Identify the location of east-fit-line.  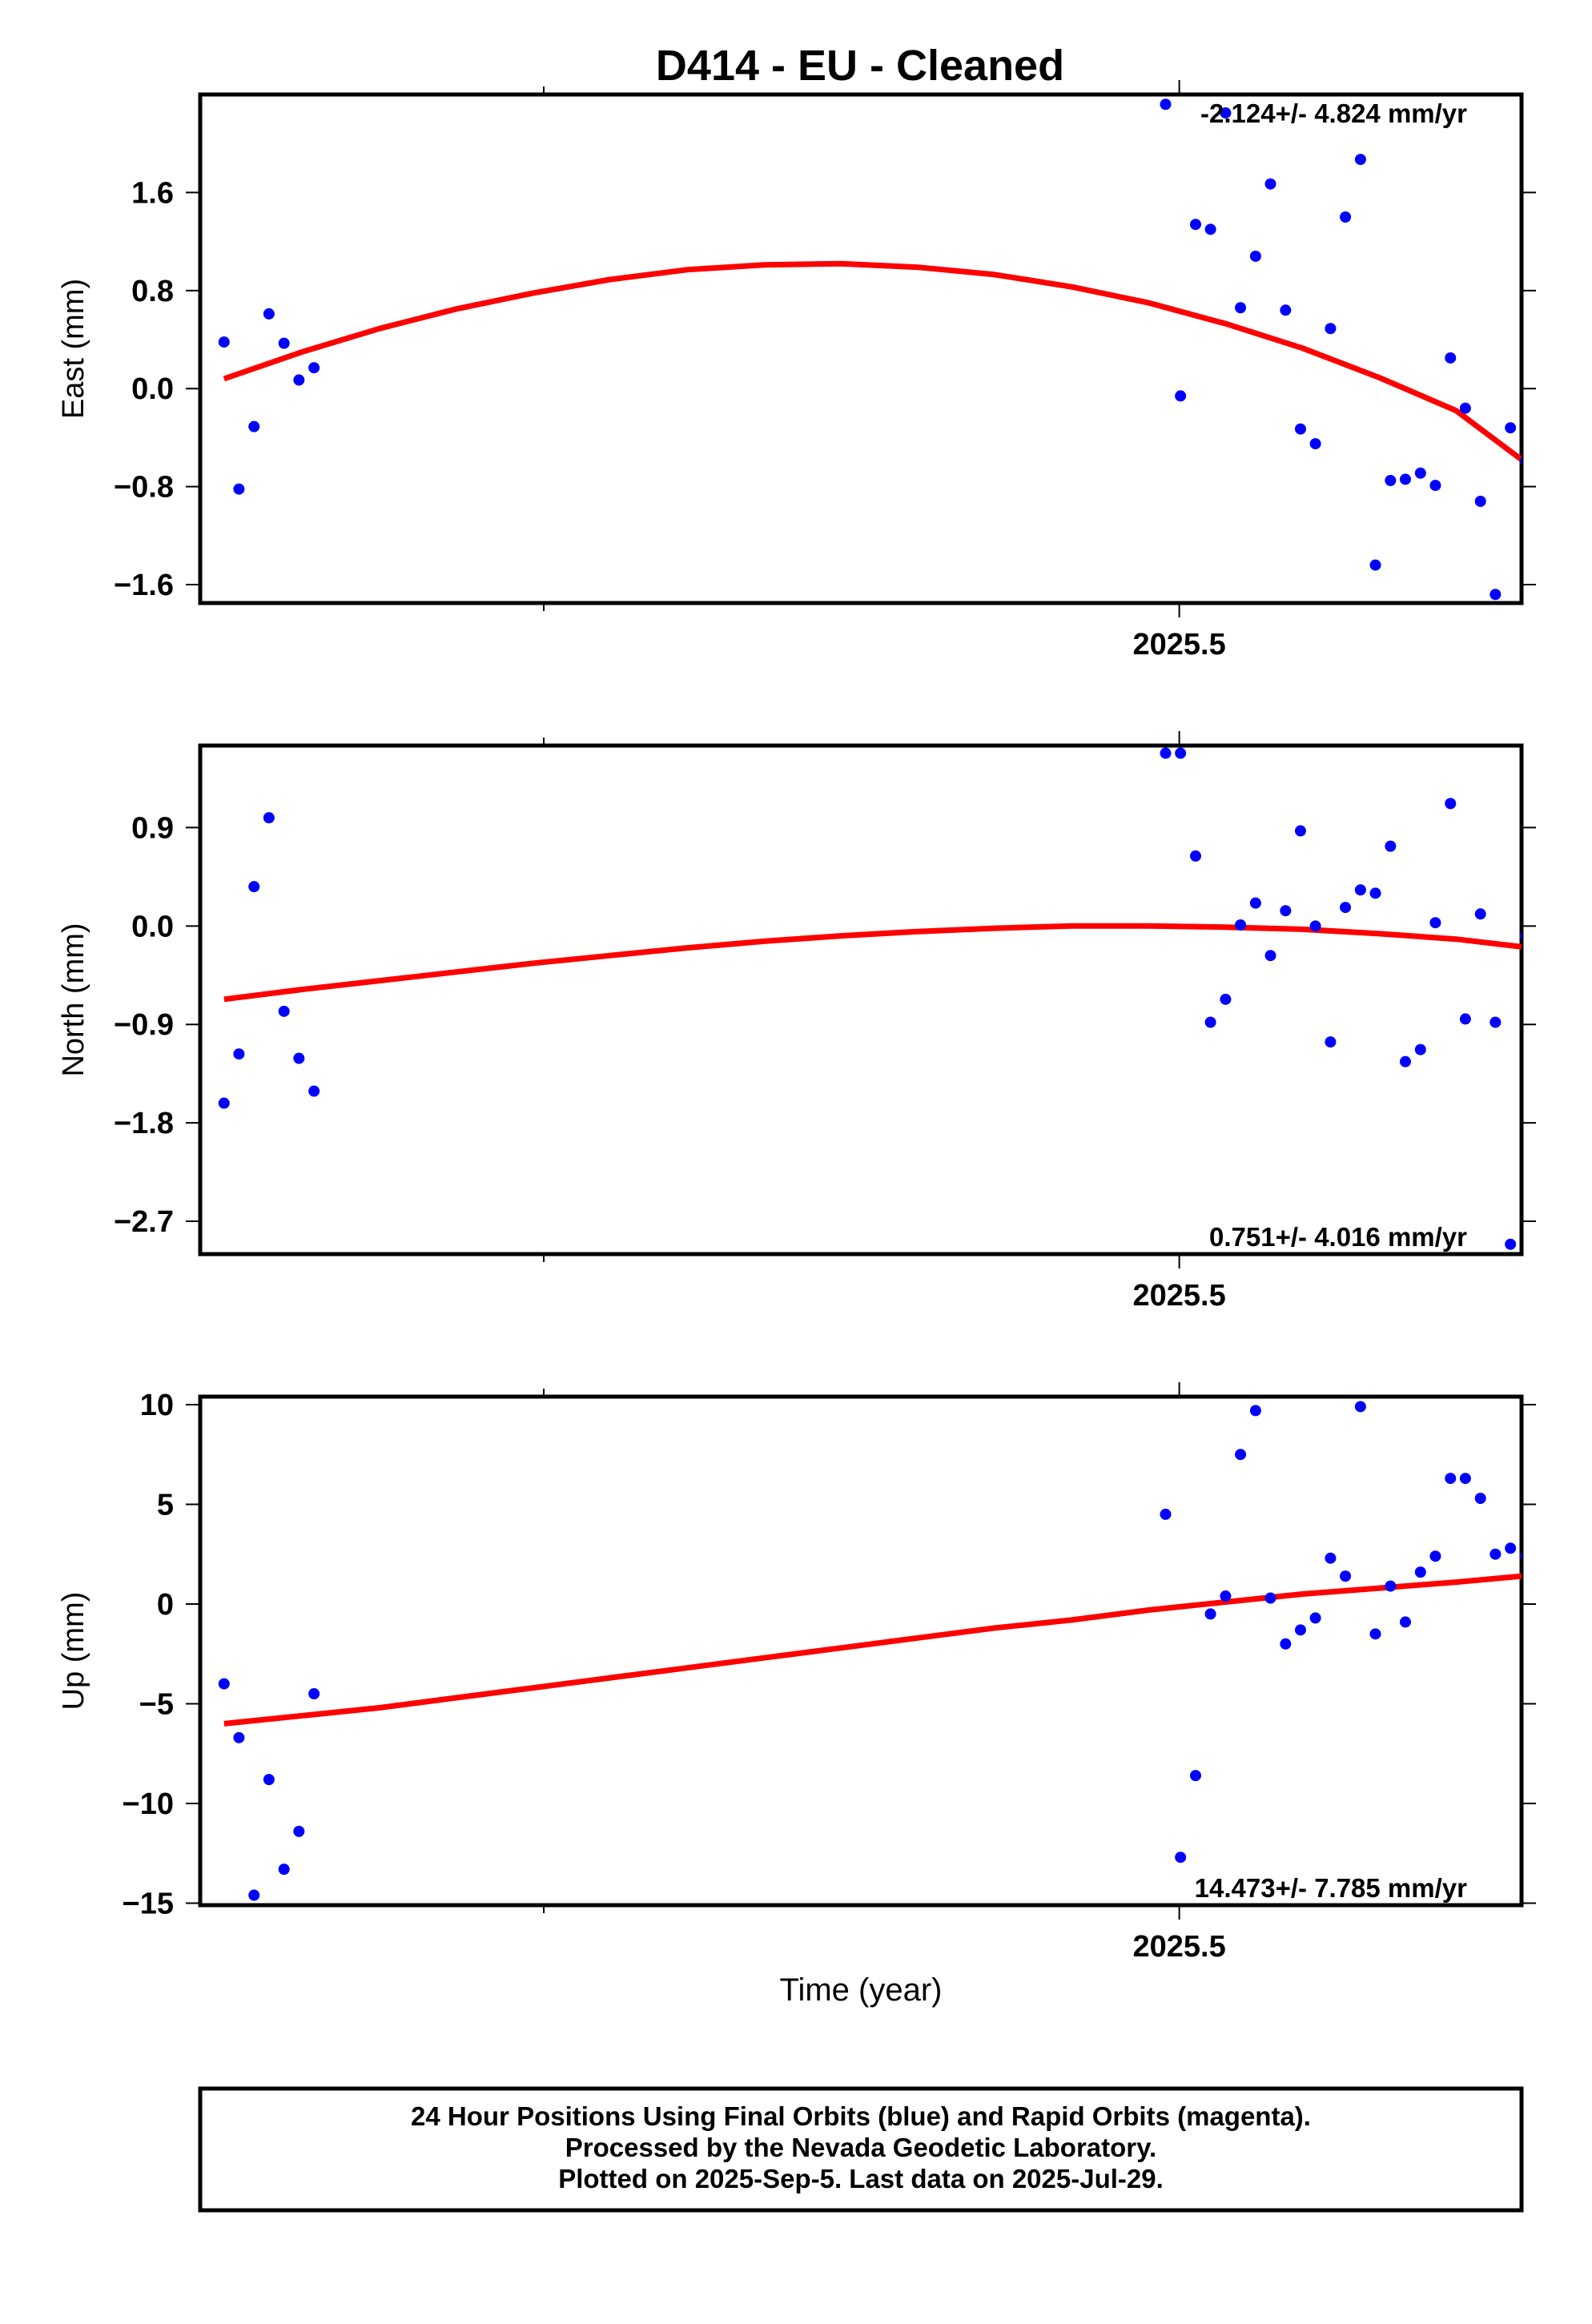
(872, 361).